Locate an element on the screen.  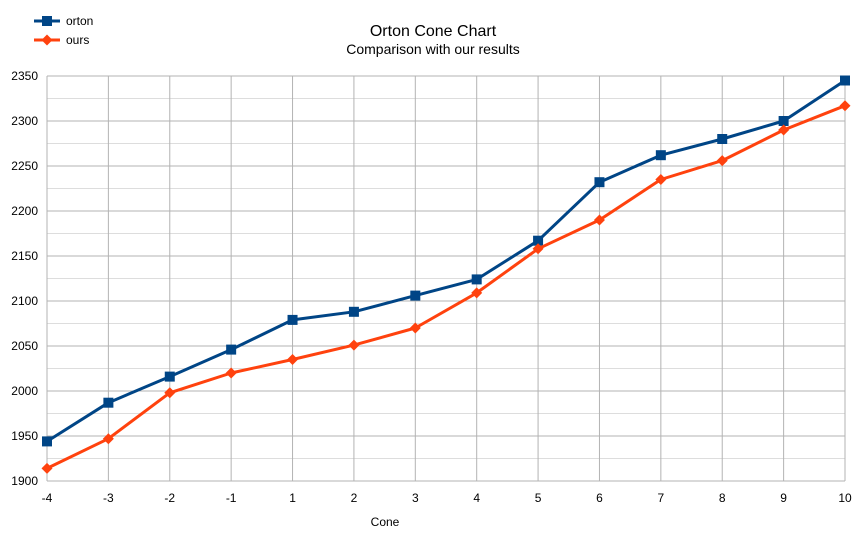
legend: orton ours is located at coordinates (63, 30).